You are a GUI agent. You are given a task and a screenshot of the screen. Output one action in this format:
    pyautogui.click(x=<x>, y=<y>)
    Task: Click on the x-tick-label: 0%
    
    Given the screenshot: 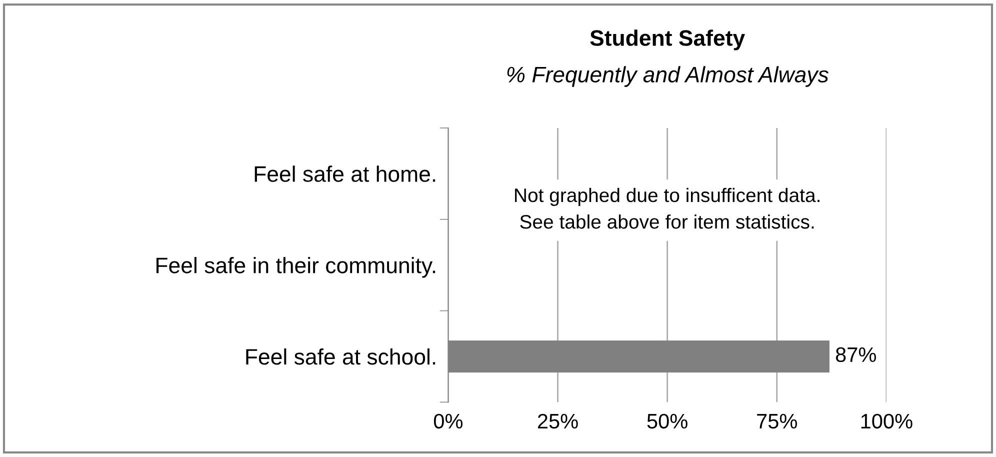 What is the action you would take?
    pyautogui.click(x=448, y=421)
    